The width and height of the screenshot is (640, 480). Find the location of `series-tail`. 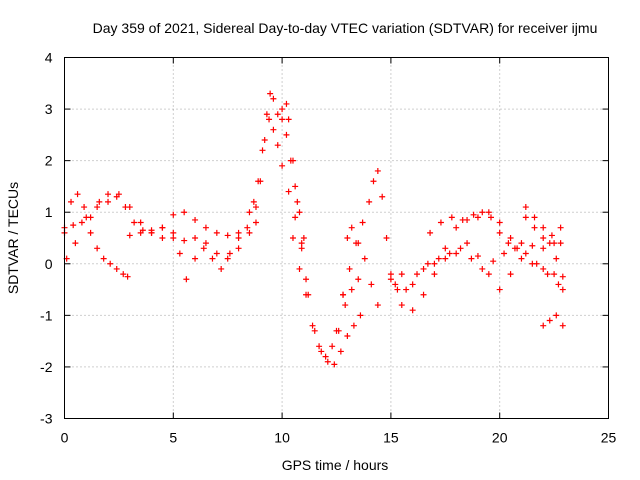

series-tail is located at coordinates (544, 248).